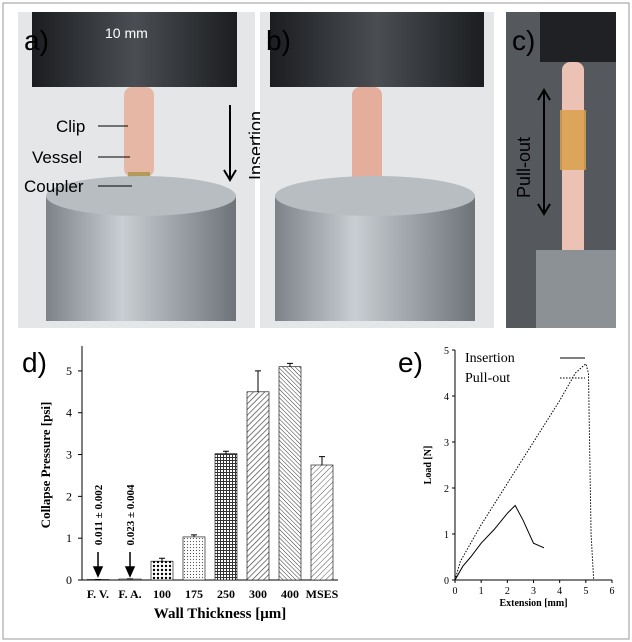 Image resolution: width=632 pixels, height=642 pixels. I want to click on panel-label: c), so click(523, 40).